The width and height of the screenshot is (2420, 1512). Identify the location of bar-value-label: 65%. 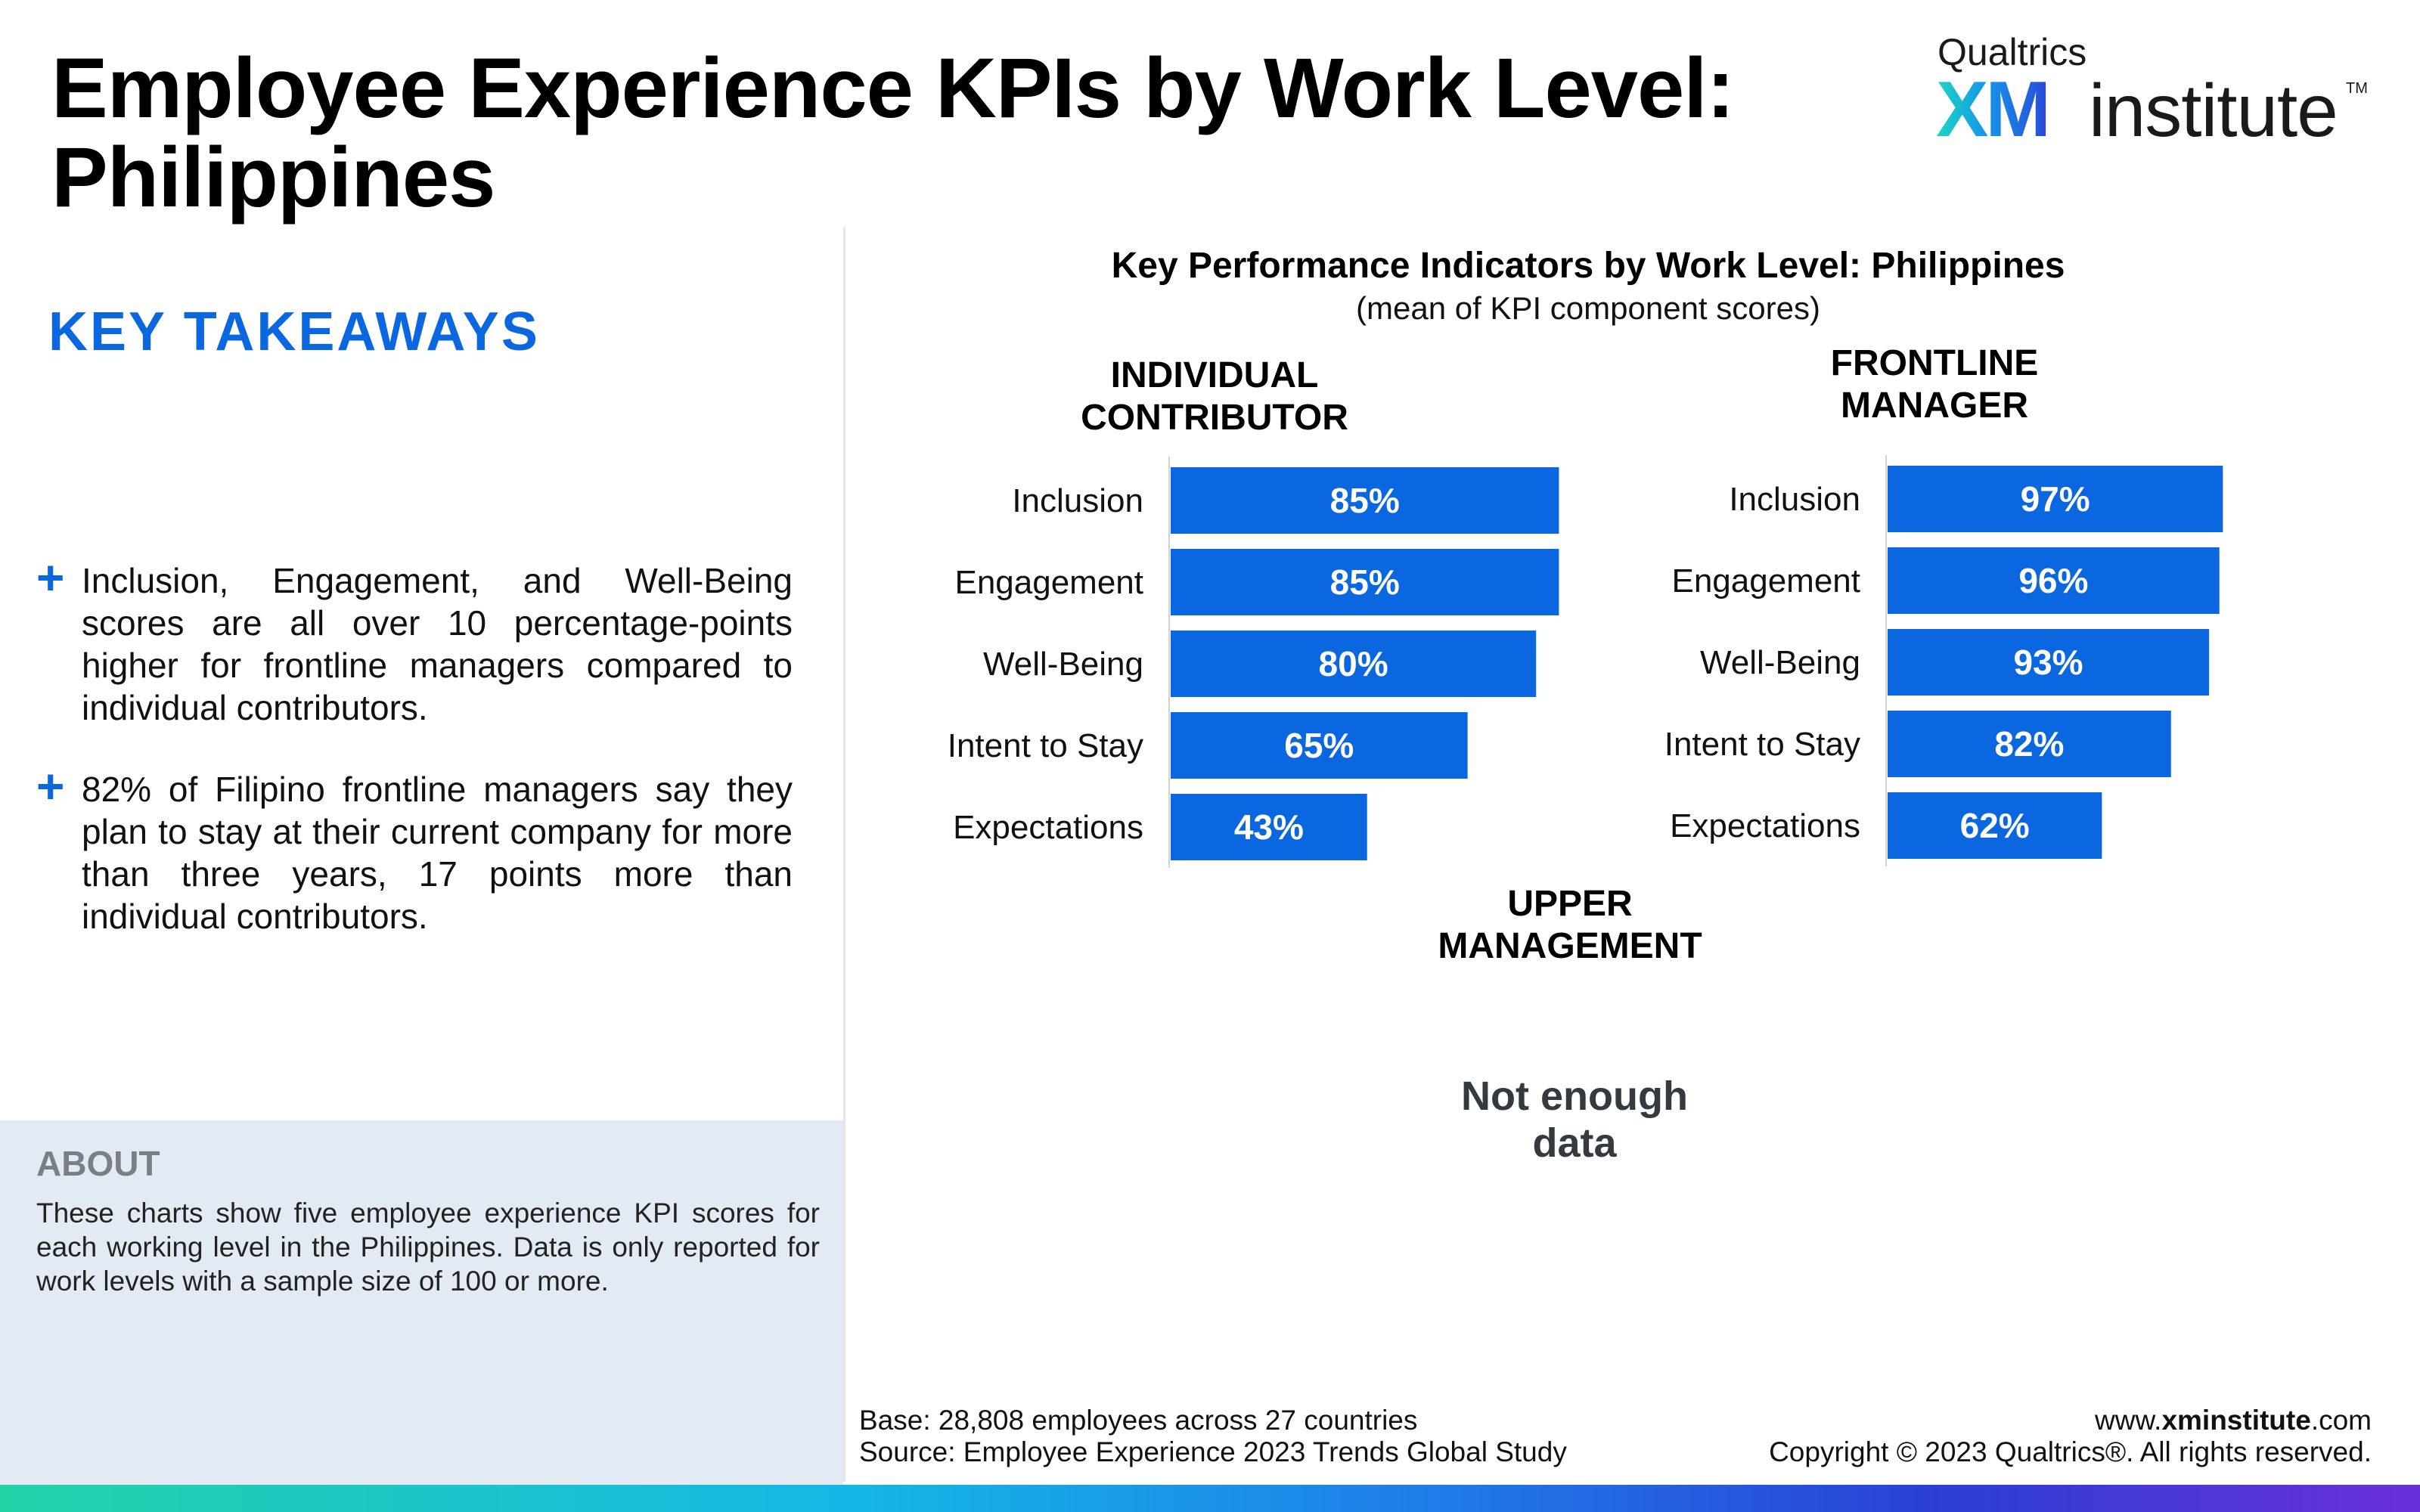
(1319, 745).